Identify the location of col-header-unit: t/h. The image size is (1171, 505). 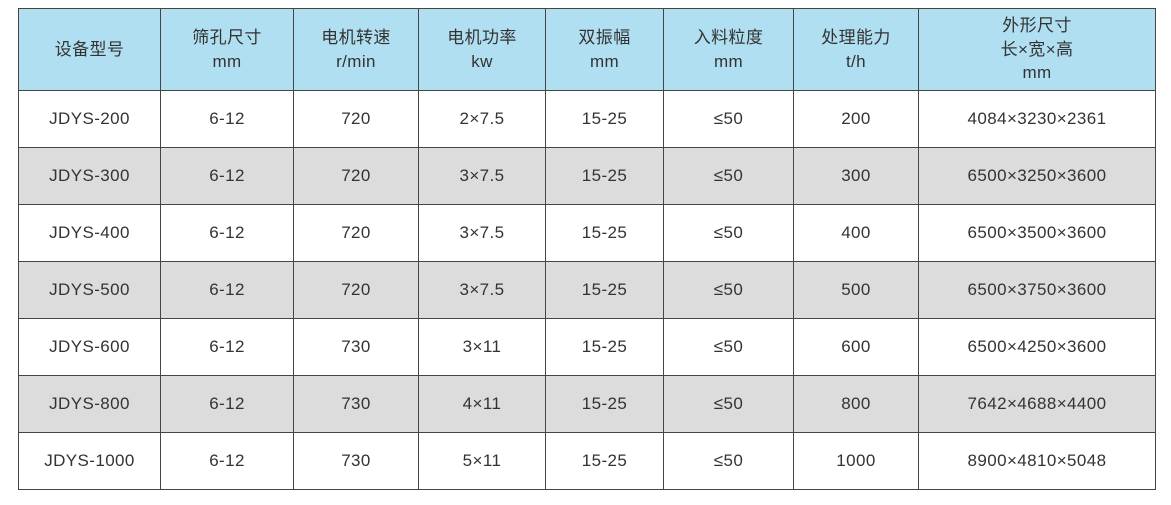
(856, 61).